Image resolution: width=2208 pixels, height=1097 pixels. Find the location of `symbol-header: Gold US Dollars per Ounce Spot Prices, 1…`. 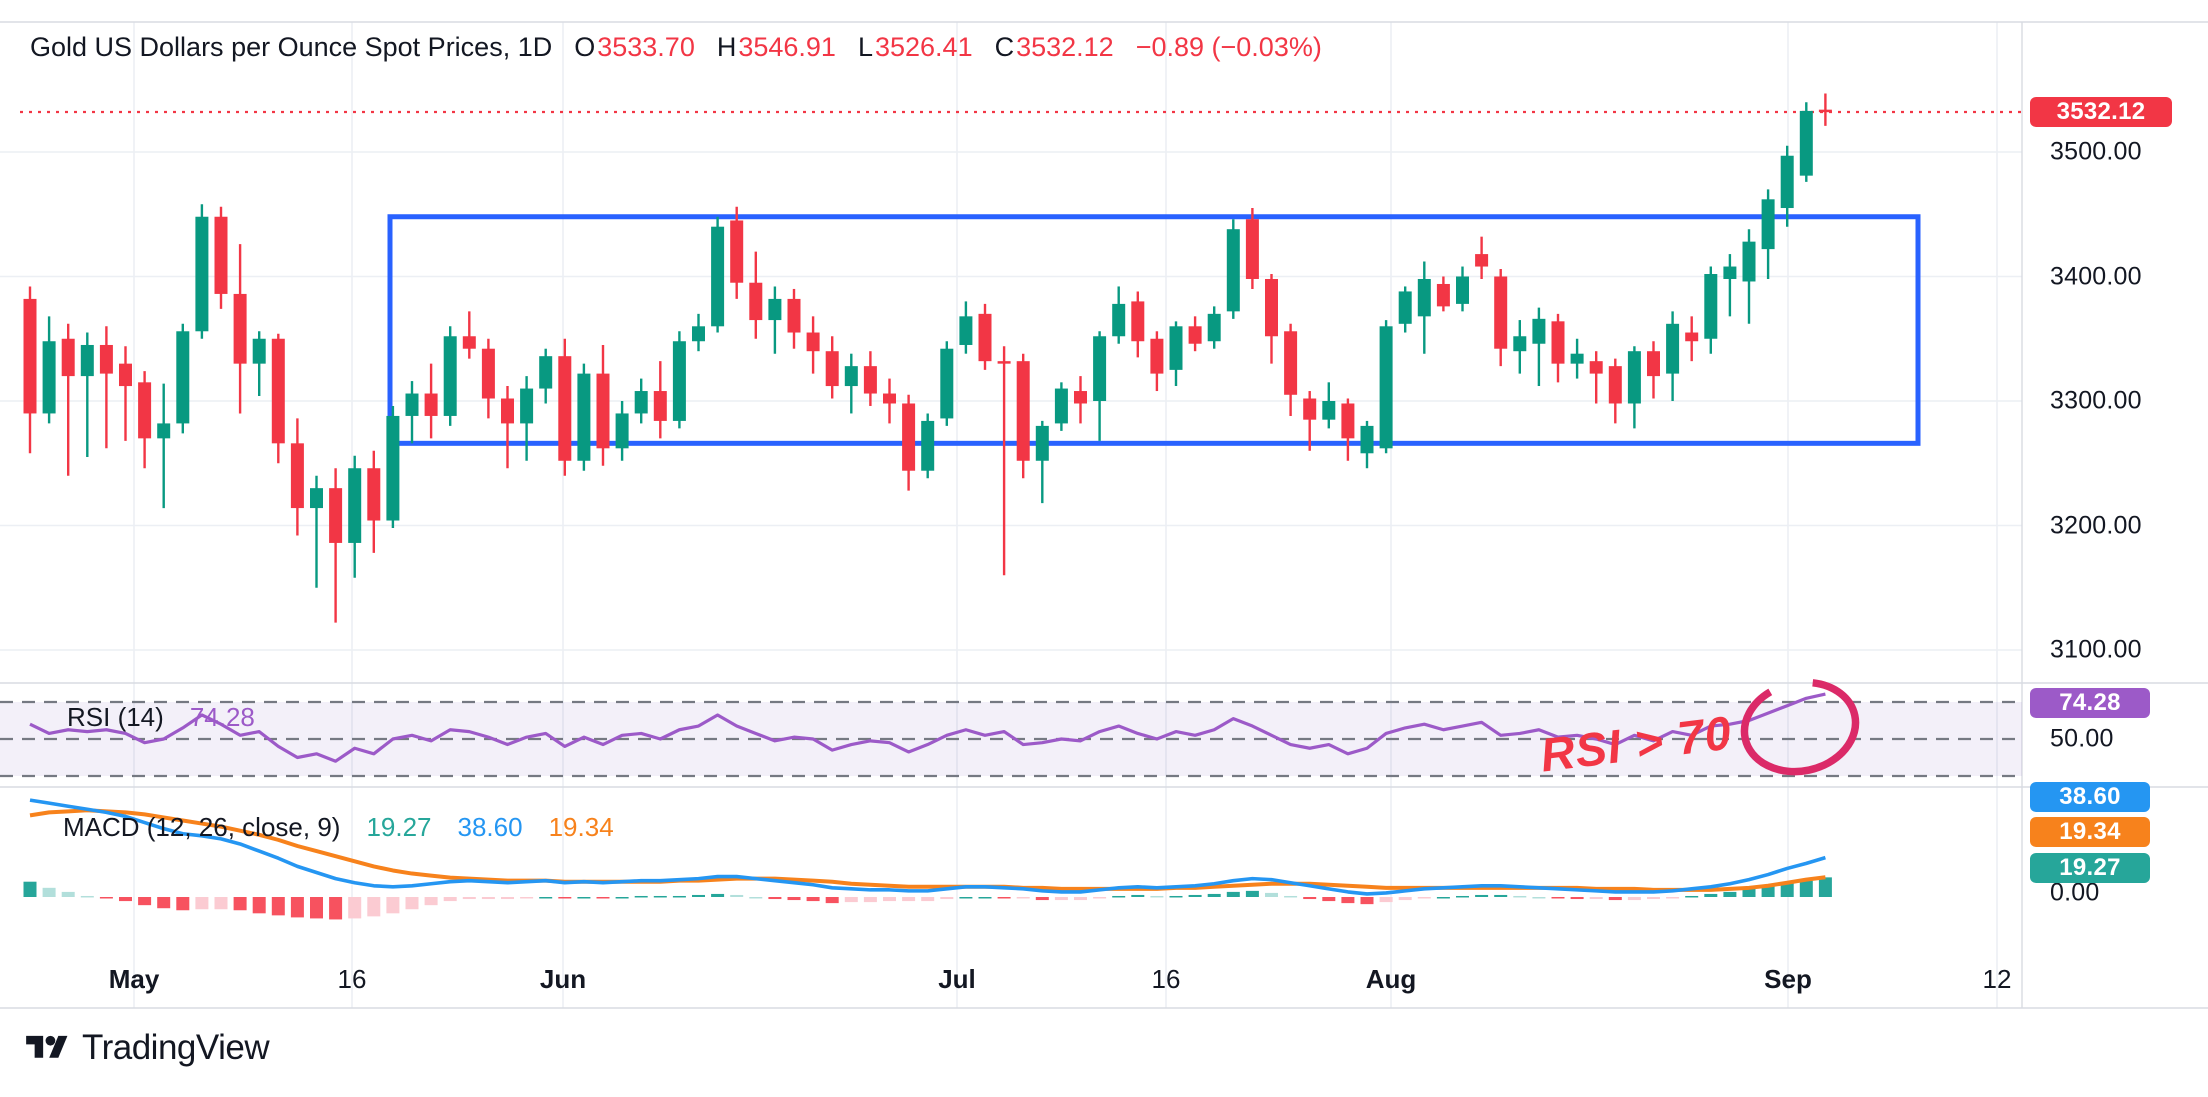

symbol-header: Gold US Dollars per Ounce Spot Prices, 1… is located at coordinates (676, 47).